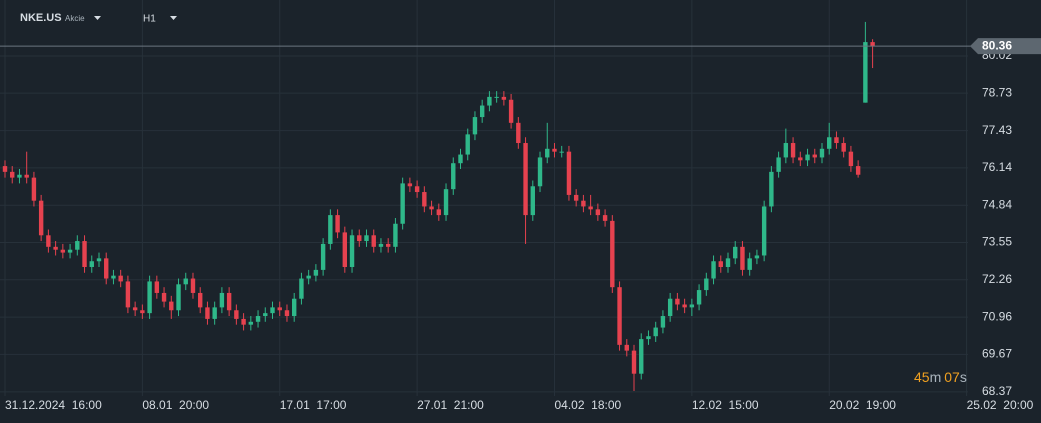  I want to click on current-price-tag, so click(1005, 46).